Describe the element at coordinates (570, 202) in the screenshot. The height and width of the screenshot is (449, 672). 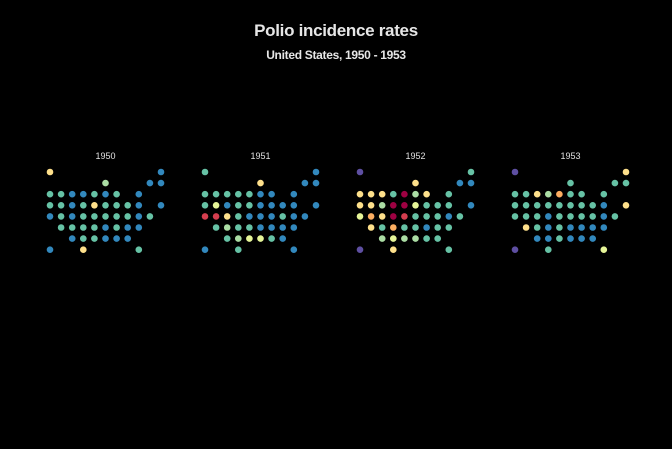
I see `panel-1953: 1953` at that location.